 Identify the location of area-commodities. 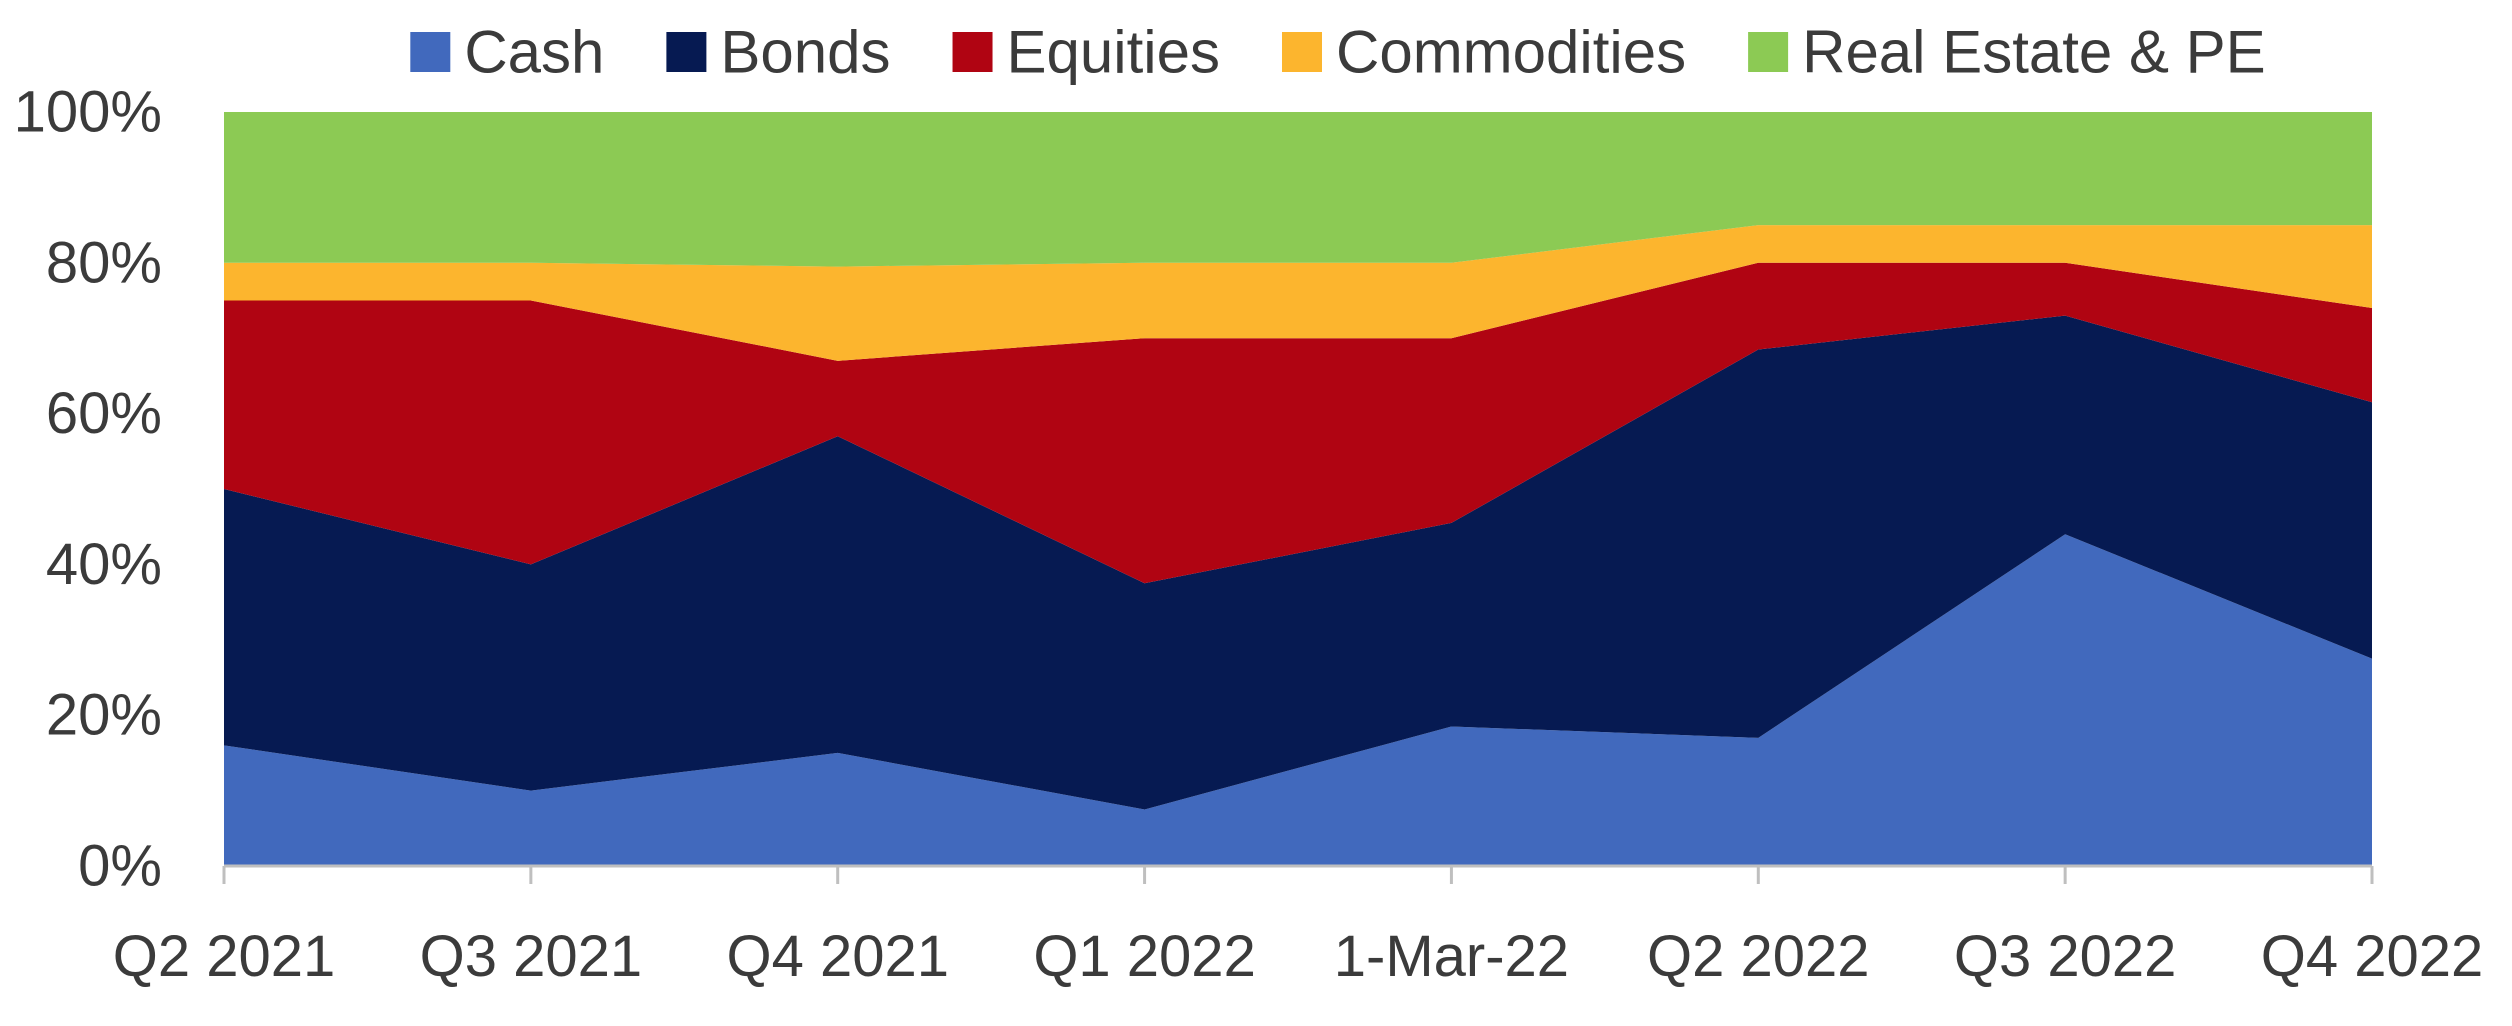
(1298, 293).